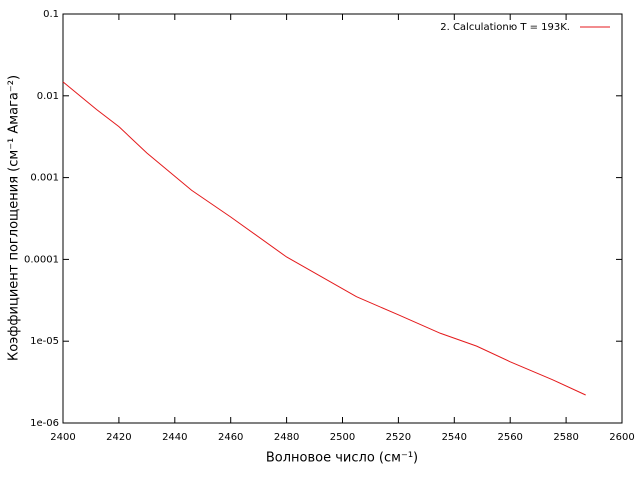 This screenshot has height=480, width=640. Describe the element at coordinates (174, 437) in the screenshot. I see `x-tick-label: 2440` at that location.